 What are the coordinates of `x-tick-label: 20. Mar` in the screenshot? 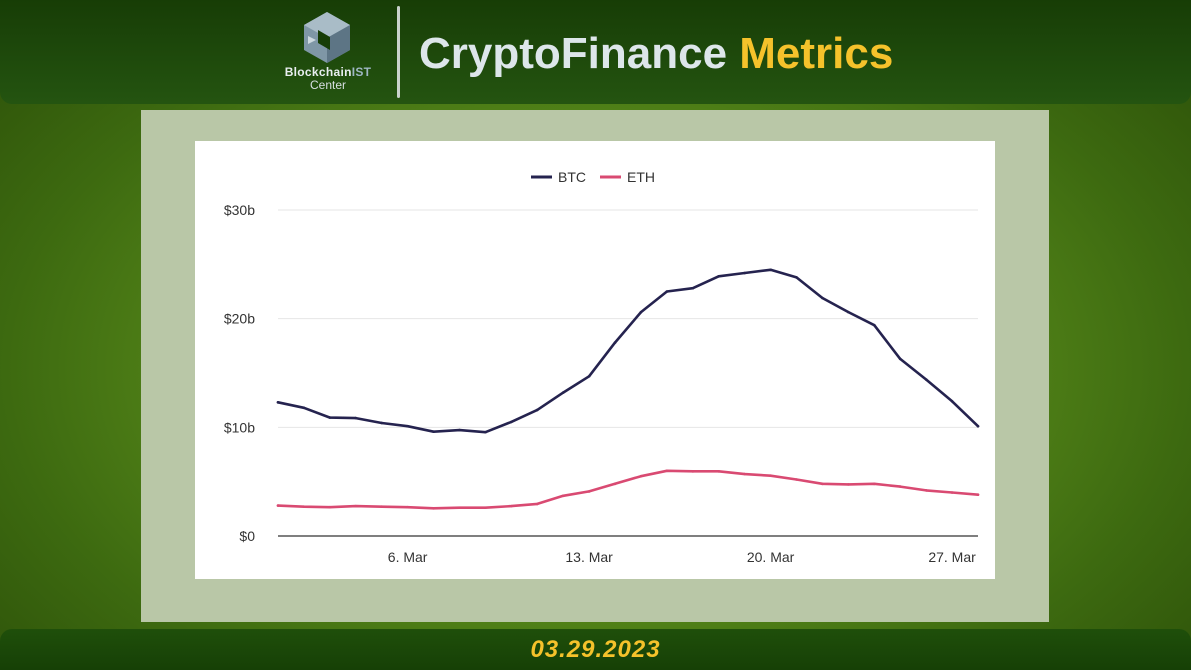 It's located at (771, 557).